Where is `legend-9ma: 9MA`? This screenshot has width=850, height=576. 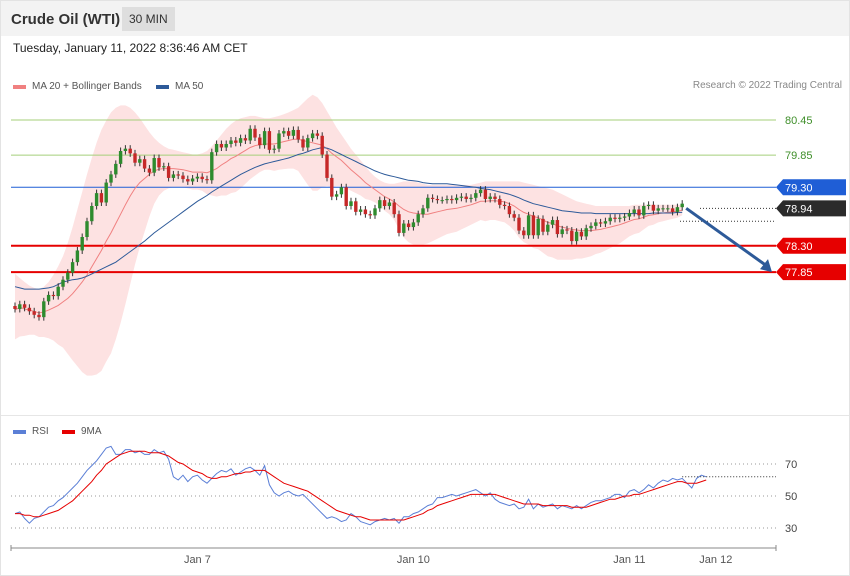 legend-9ma: 9MA is located at coordinates (82, 431).